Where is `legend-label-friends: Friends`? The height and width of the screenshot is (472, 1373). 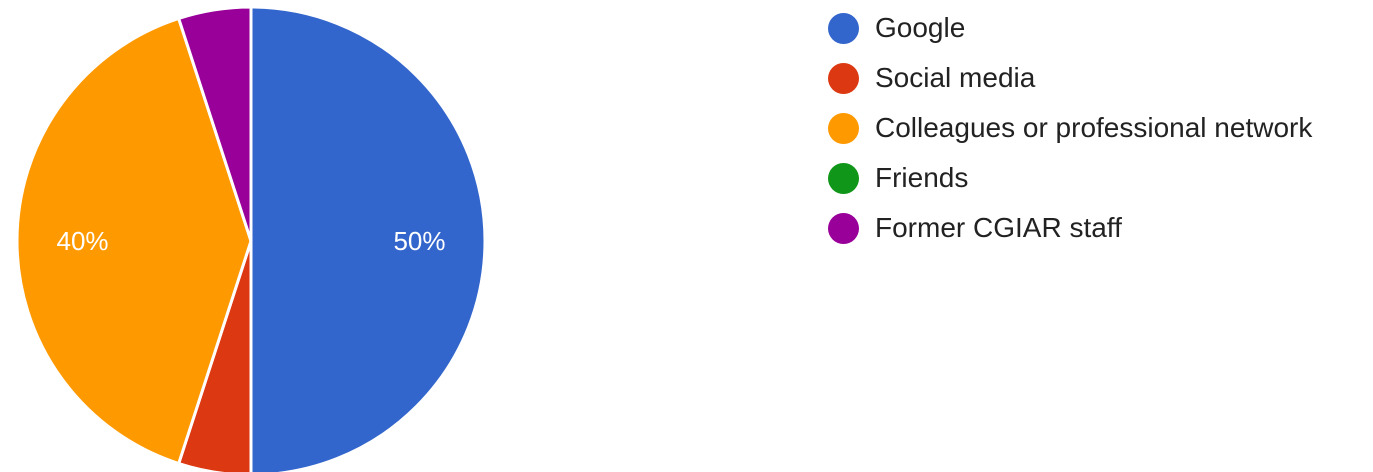 legend-label-friends: Friends is located at coordinates (922, 177).